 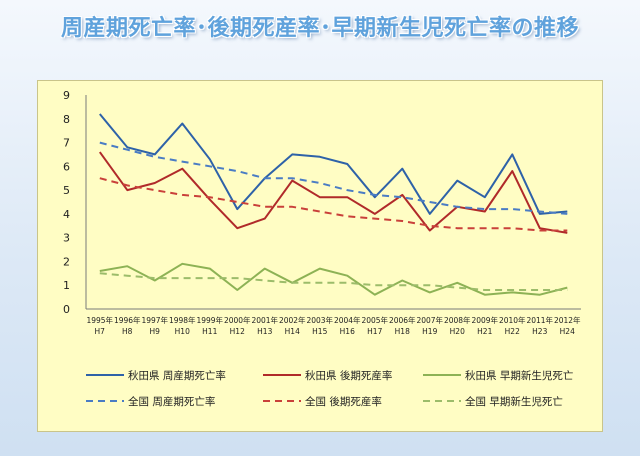 I want to click on x-tick-label: 1999年 H11, so click(x=209, y=325).